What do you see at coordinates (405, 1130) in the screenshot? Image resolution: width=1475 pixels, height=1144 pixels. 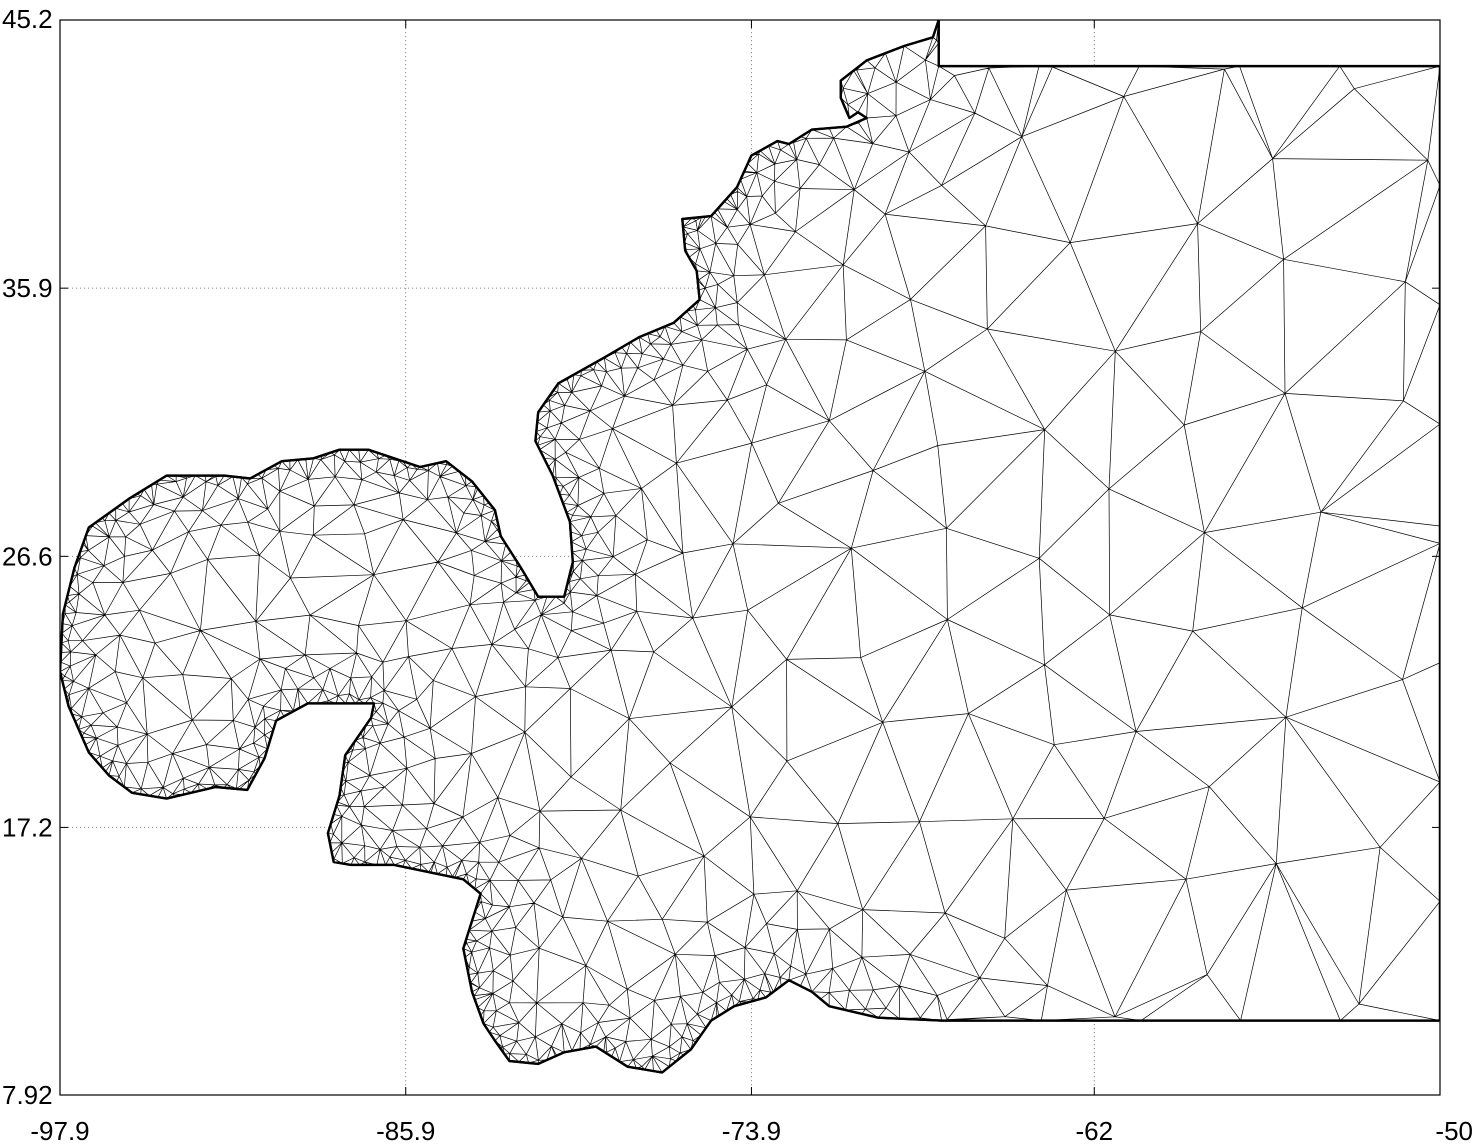 I see `x-tick-label: -85.9` at bounding box center [405, 1130].